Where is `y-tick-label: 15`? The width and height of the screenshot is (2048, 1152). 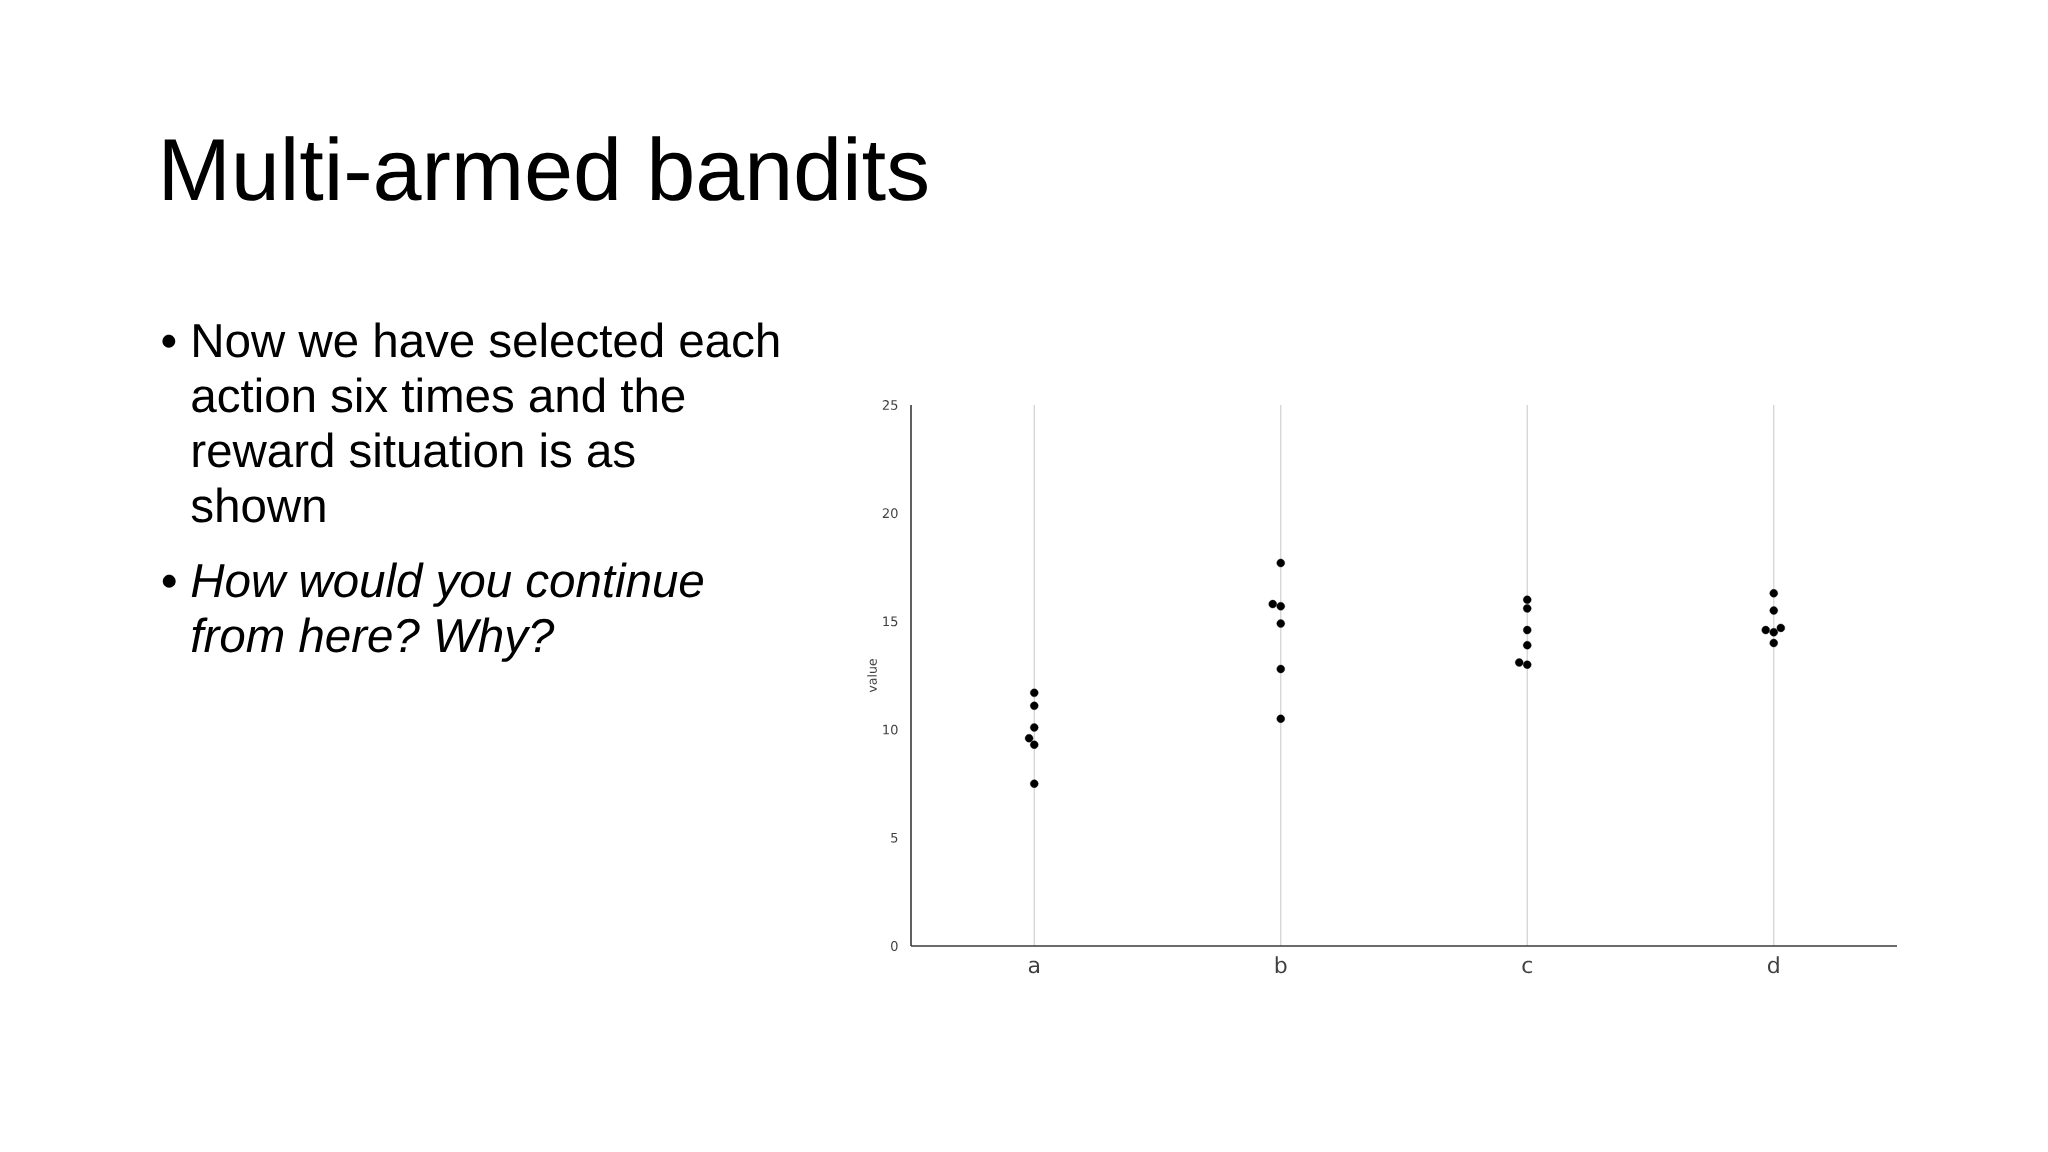 y-tick-label: 15 is located at coordinates (890, 621).